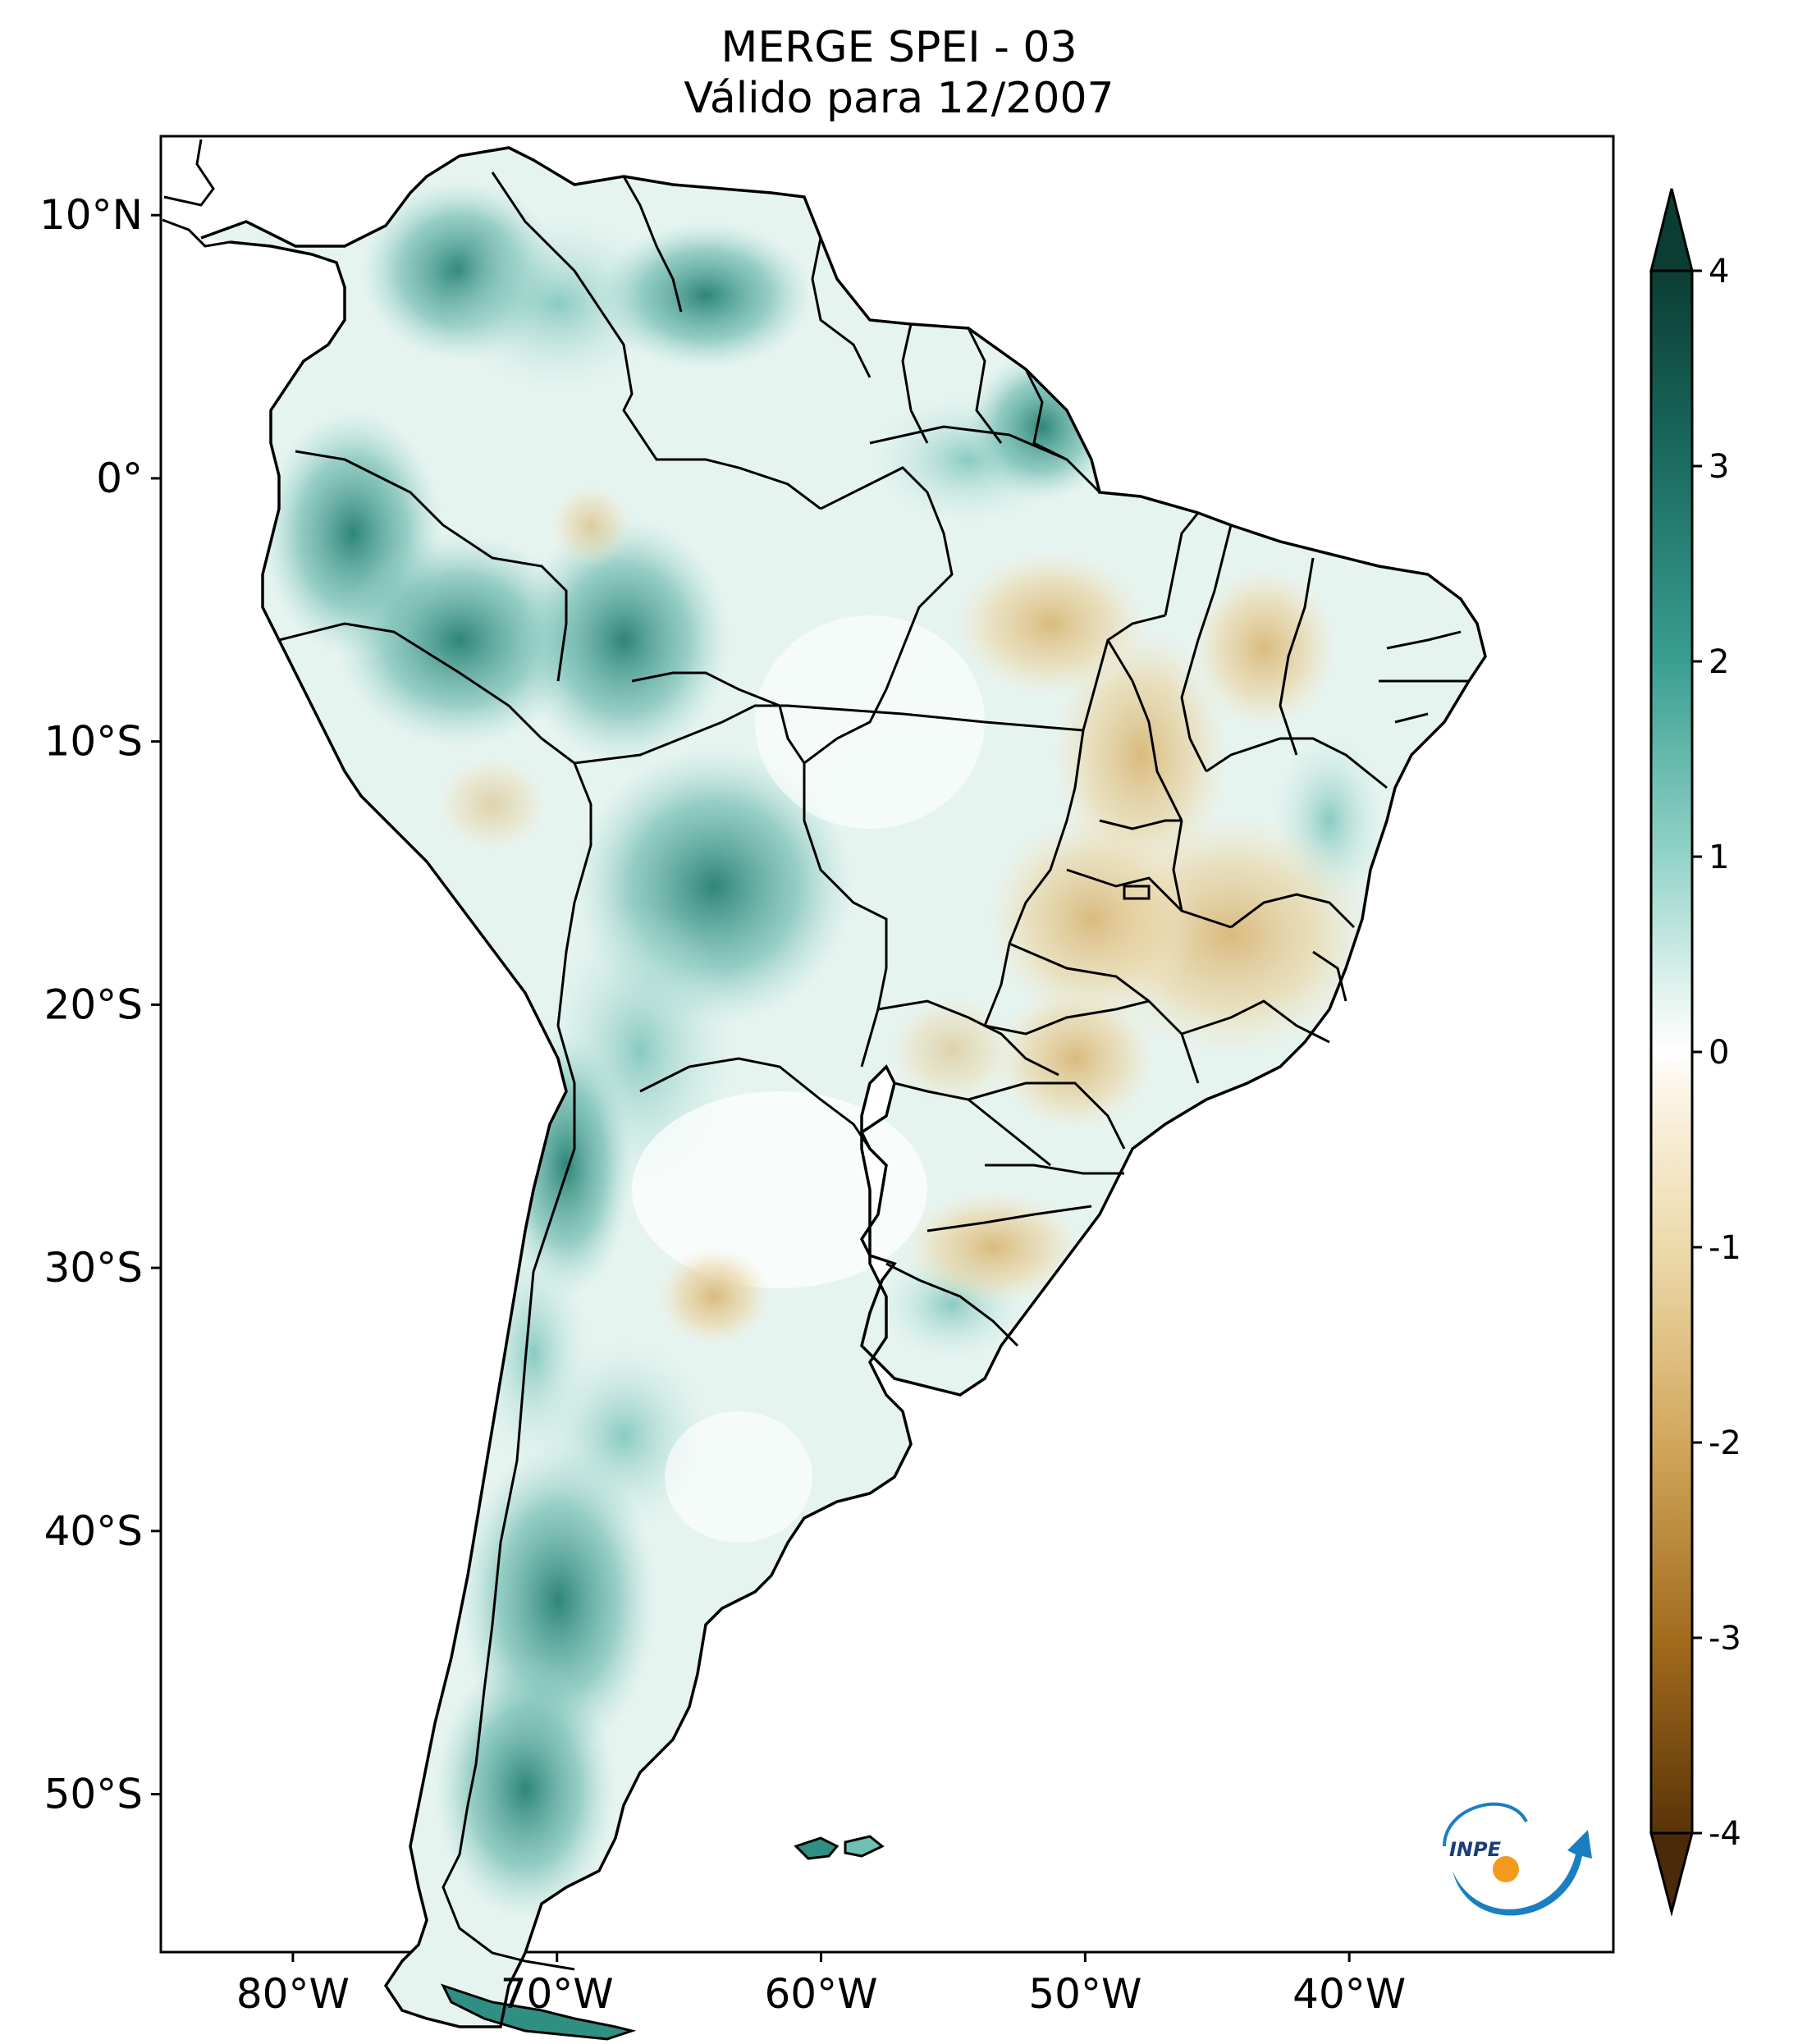  I want to click on colorbar: 4 3 2 1 0 -1 -2 -3 -4, so click(1695, 1052).